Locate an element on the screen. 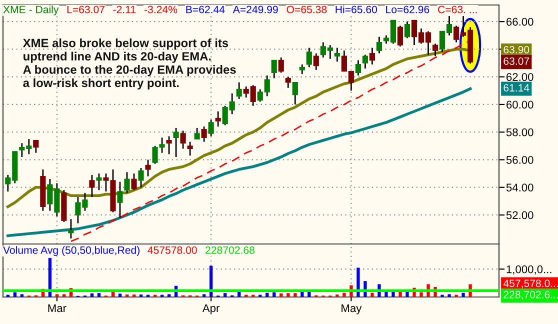  annotation: B=62.44 is located at coordinates (205, 10).